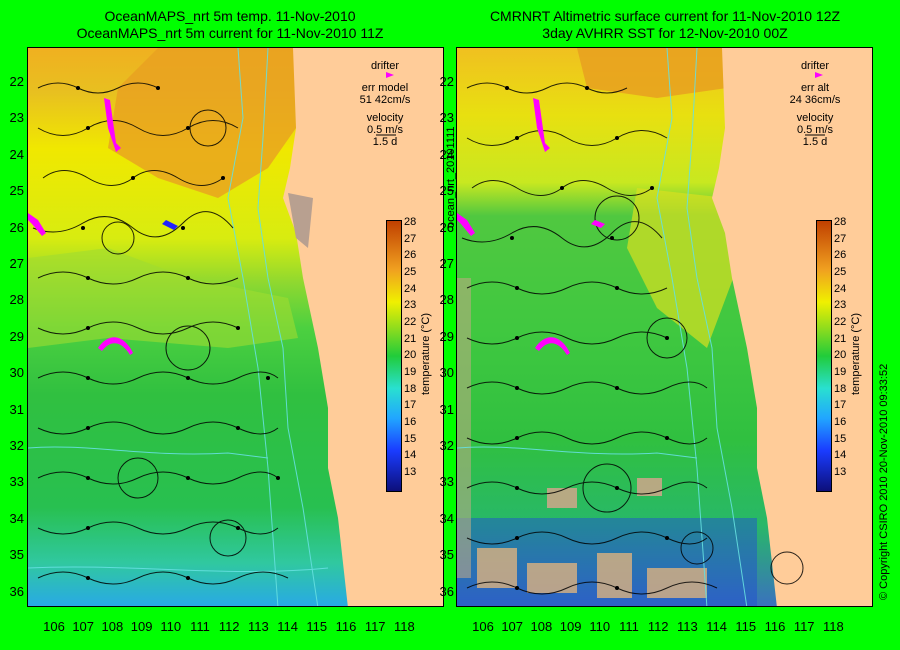 The width and height of the screenshot is (900, 650). I want to click on left-legend-err: err model, so click(385, 88).